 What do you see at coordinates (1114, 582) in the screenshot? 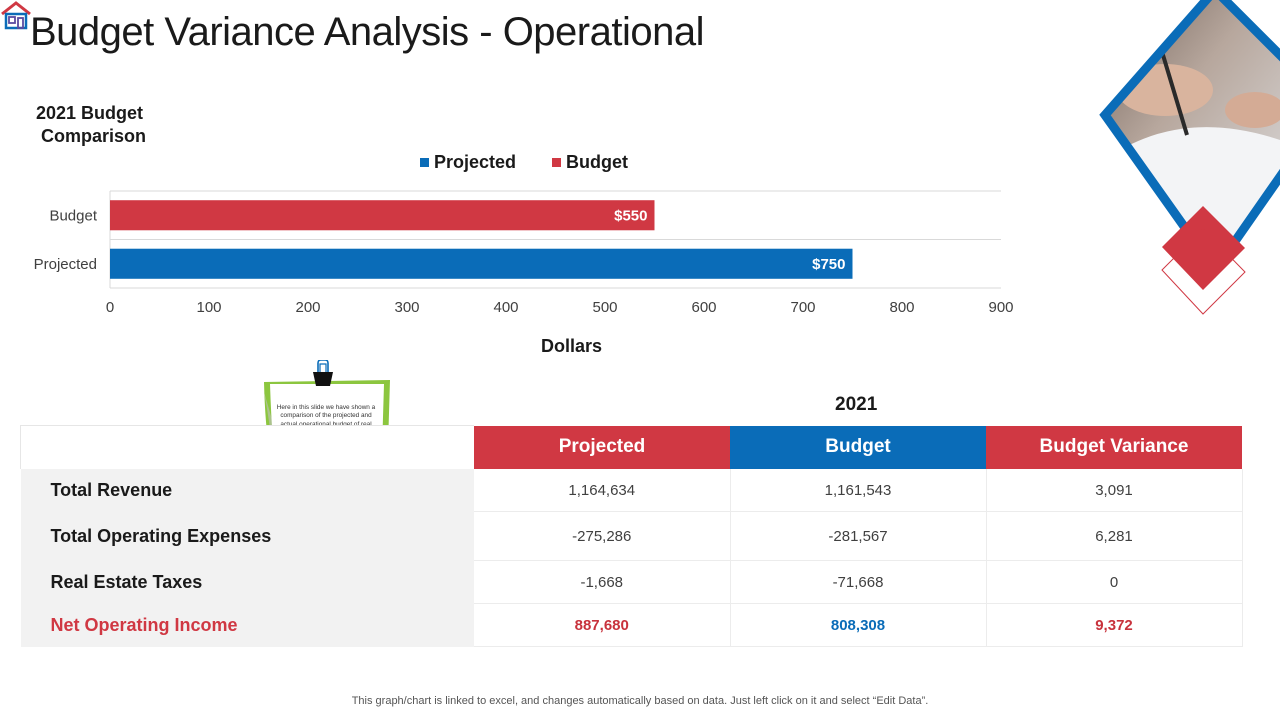
I see `cell-variance: 0` at bounding box center [1114, 582].